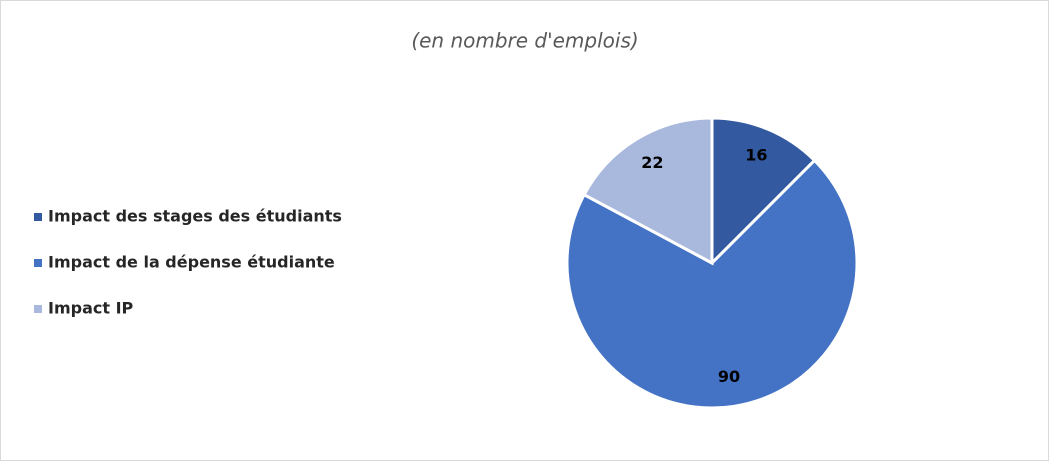 This screenshot has width=1050, height=466. Describe the element at coordinates (195, 216) in the screenshot. I see `legend-label: Impact des stages des étudiants` at that location.